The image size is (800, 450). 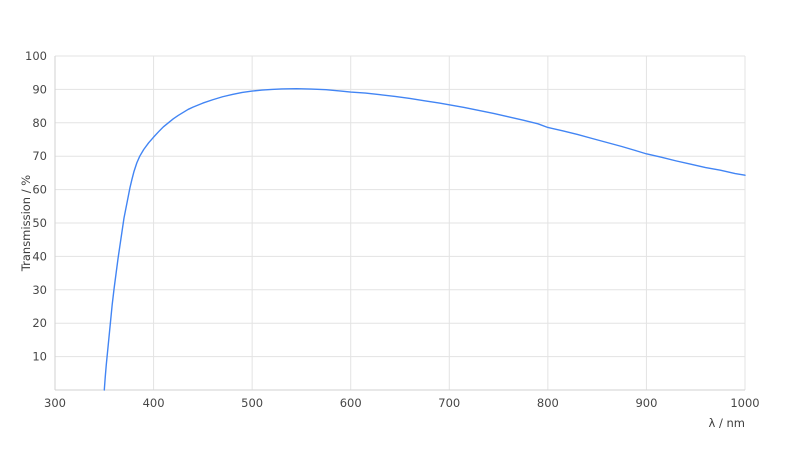 What do you see at coordinates (39, 323) in the screenshot?
I see `y-tick-label: 20` at bounding box center [39, 323].